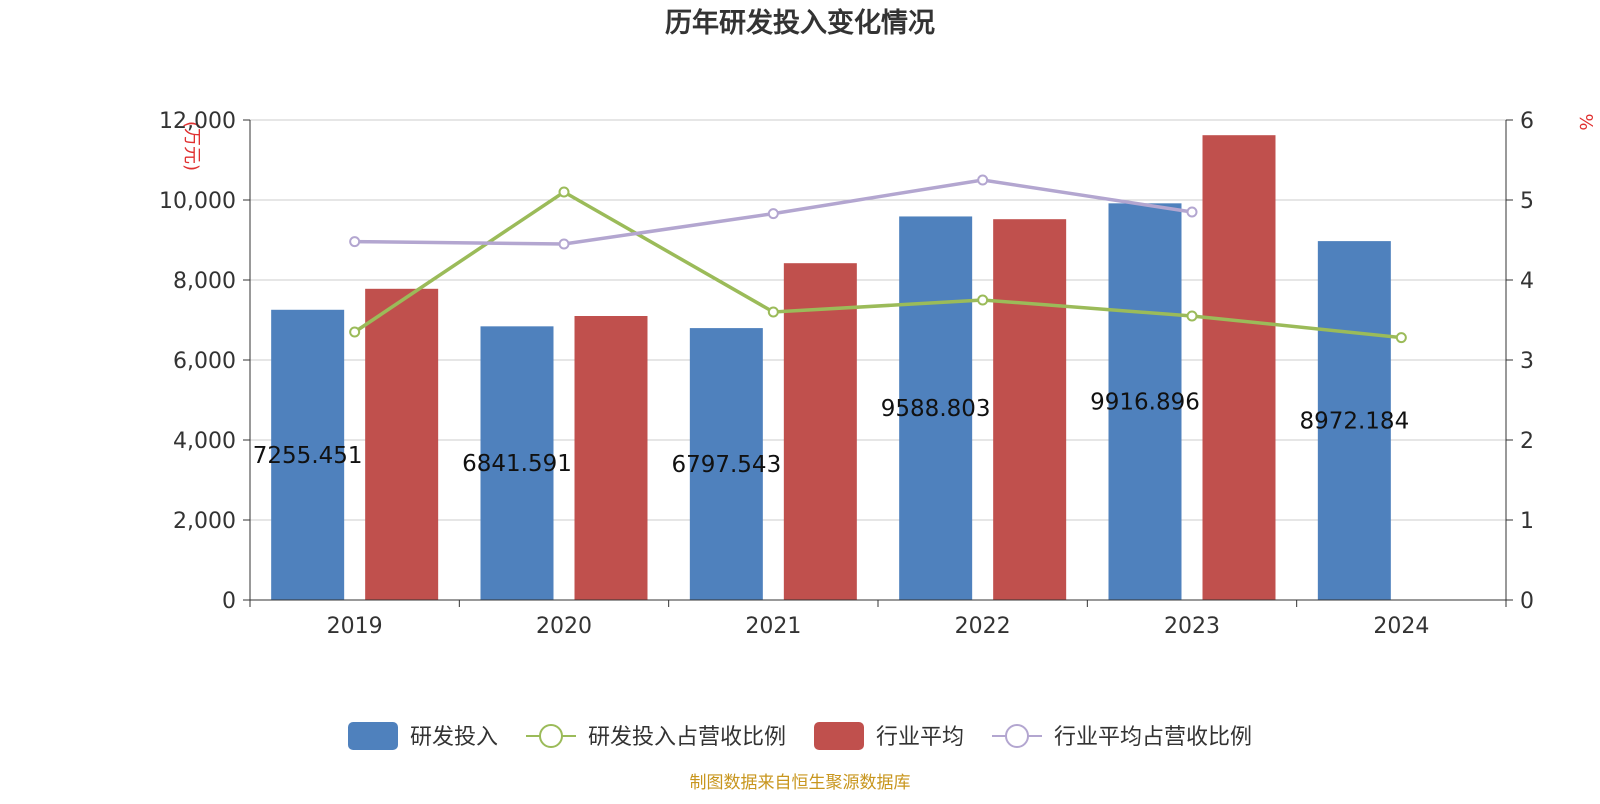 This screenshot has height=804, width=1600. What do you see at coordinates (983, 626) in the screenshot?
I see `x-axis-tick-label: 2022` at bounding box center [983, 626].